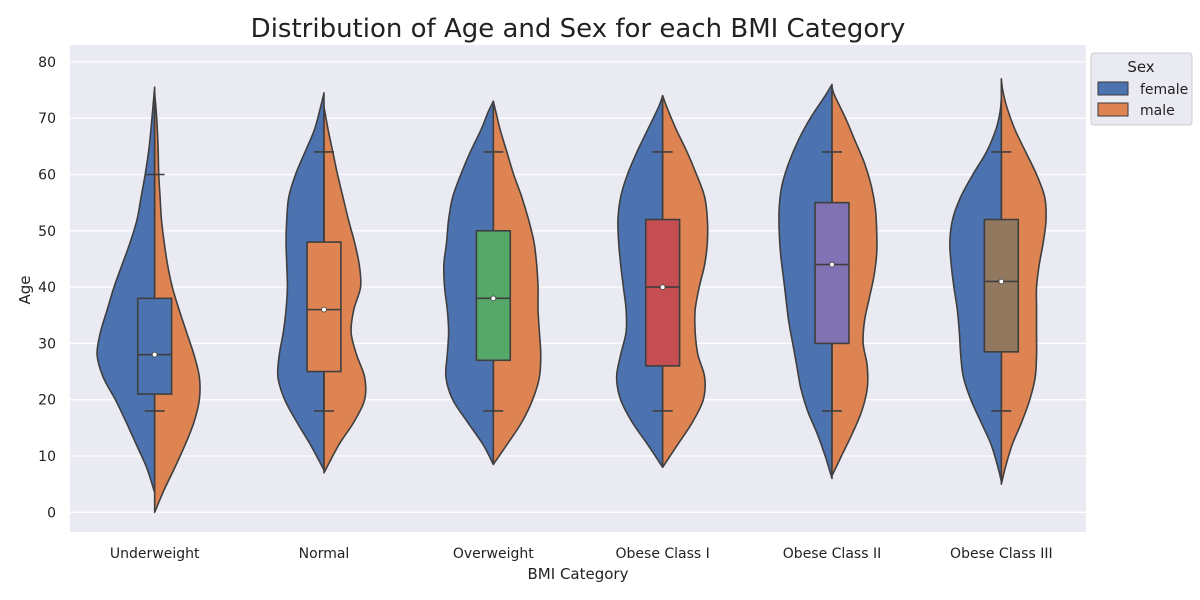 Image resolution: width=1200 pixels, height=600 pixels. I want to click on x-tick-label: Obese Class III, so click(1001, 554).